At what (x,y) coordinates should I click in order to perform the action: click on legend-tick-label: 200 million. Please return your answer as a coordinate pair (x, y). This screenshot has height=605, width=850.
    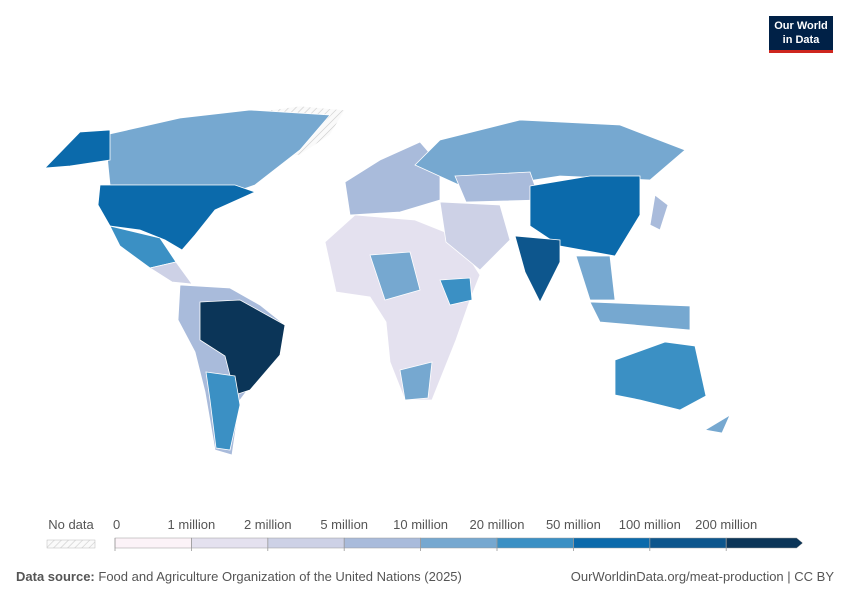
    Looking at the image, I should click on (726, 524).